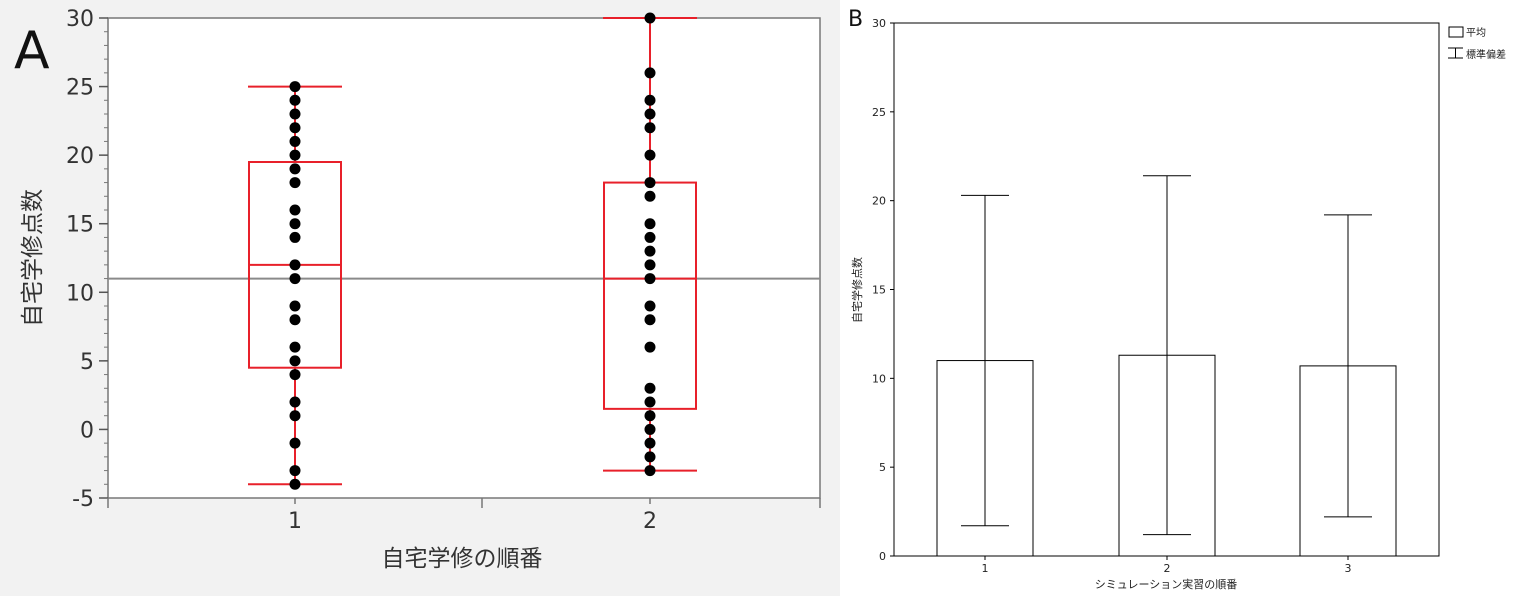 This screenshot has width=1535, height=600. I want to click on legend-mean-label: 平均, so click(1476, 33).